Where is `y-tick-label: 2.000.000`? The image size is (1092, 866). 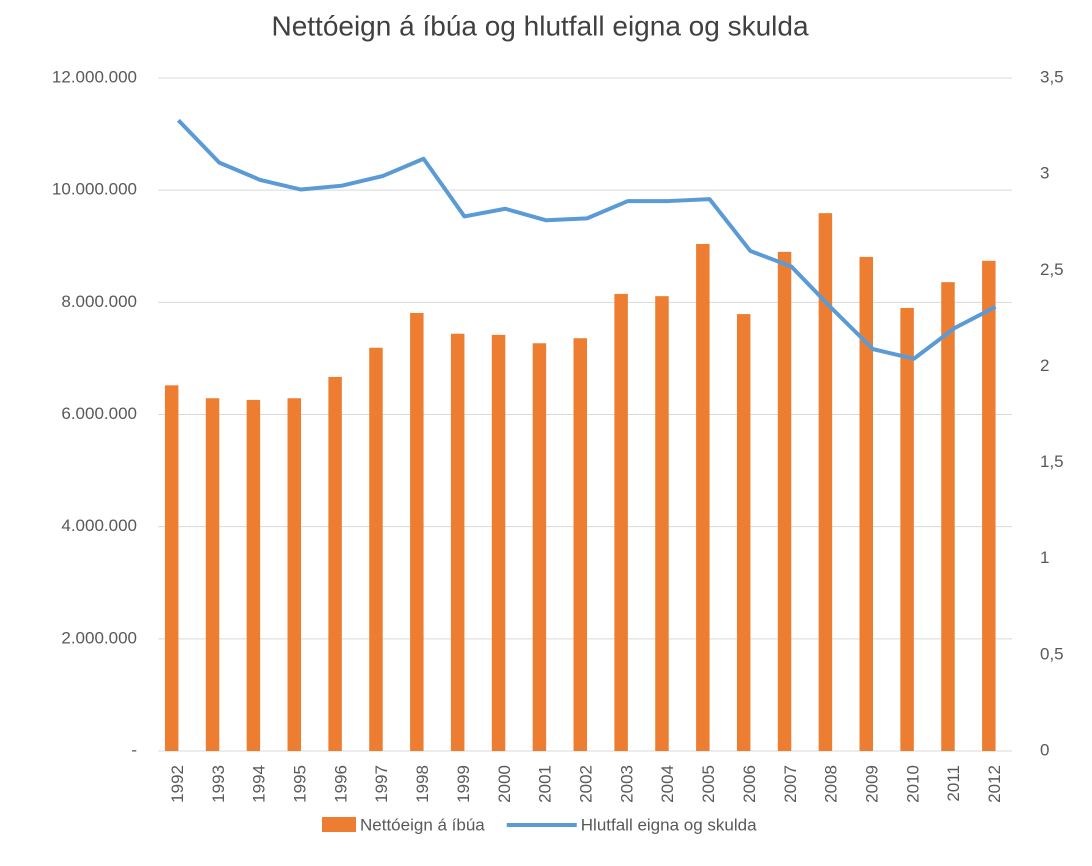 y-tick-label: 2.000.000 is located at coordinates (99, 637).